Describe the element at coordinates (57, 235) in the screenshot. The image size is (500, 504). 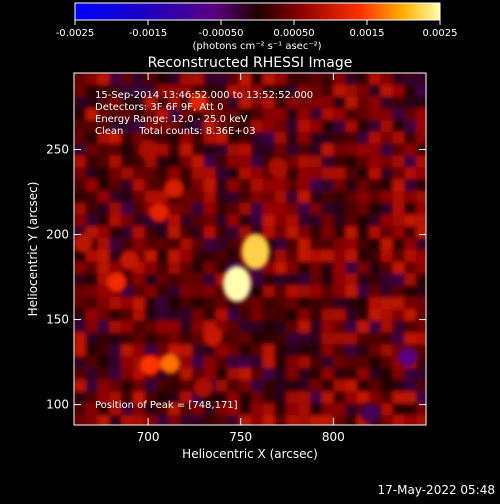
I see `y-tick-label: 200` at that location.